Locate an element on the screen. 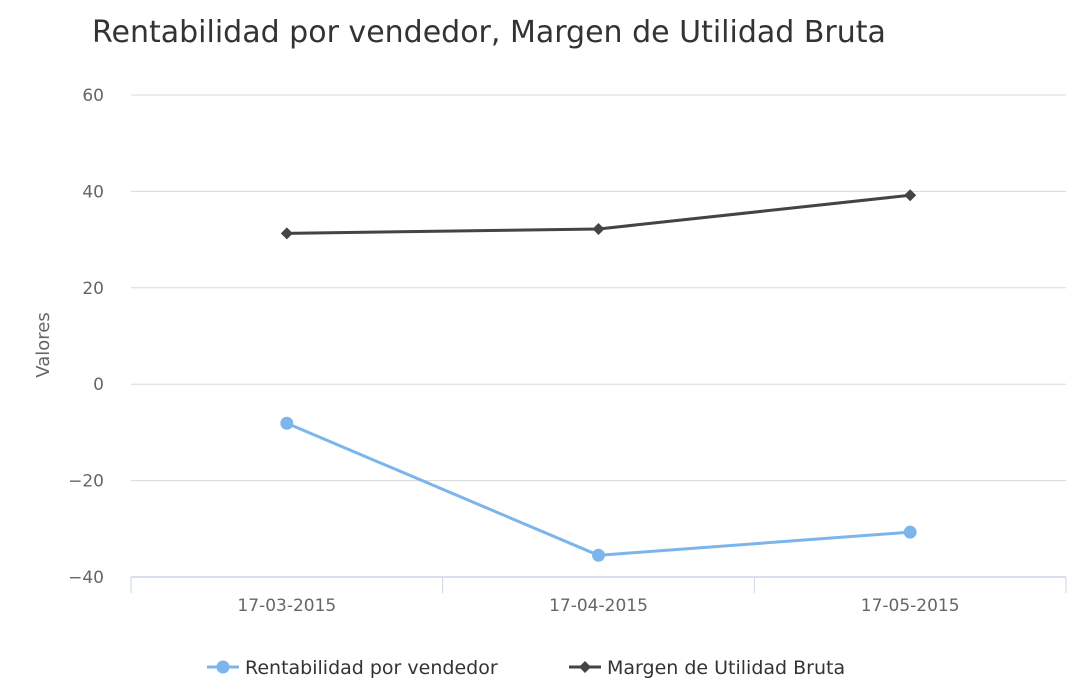  y-axis-title: Valores is located at coordinates (43, 344).